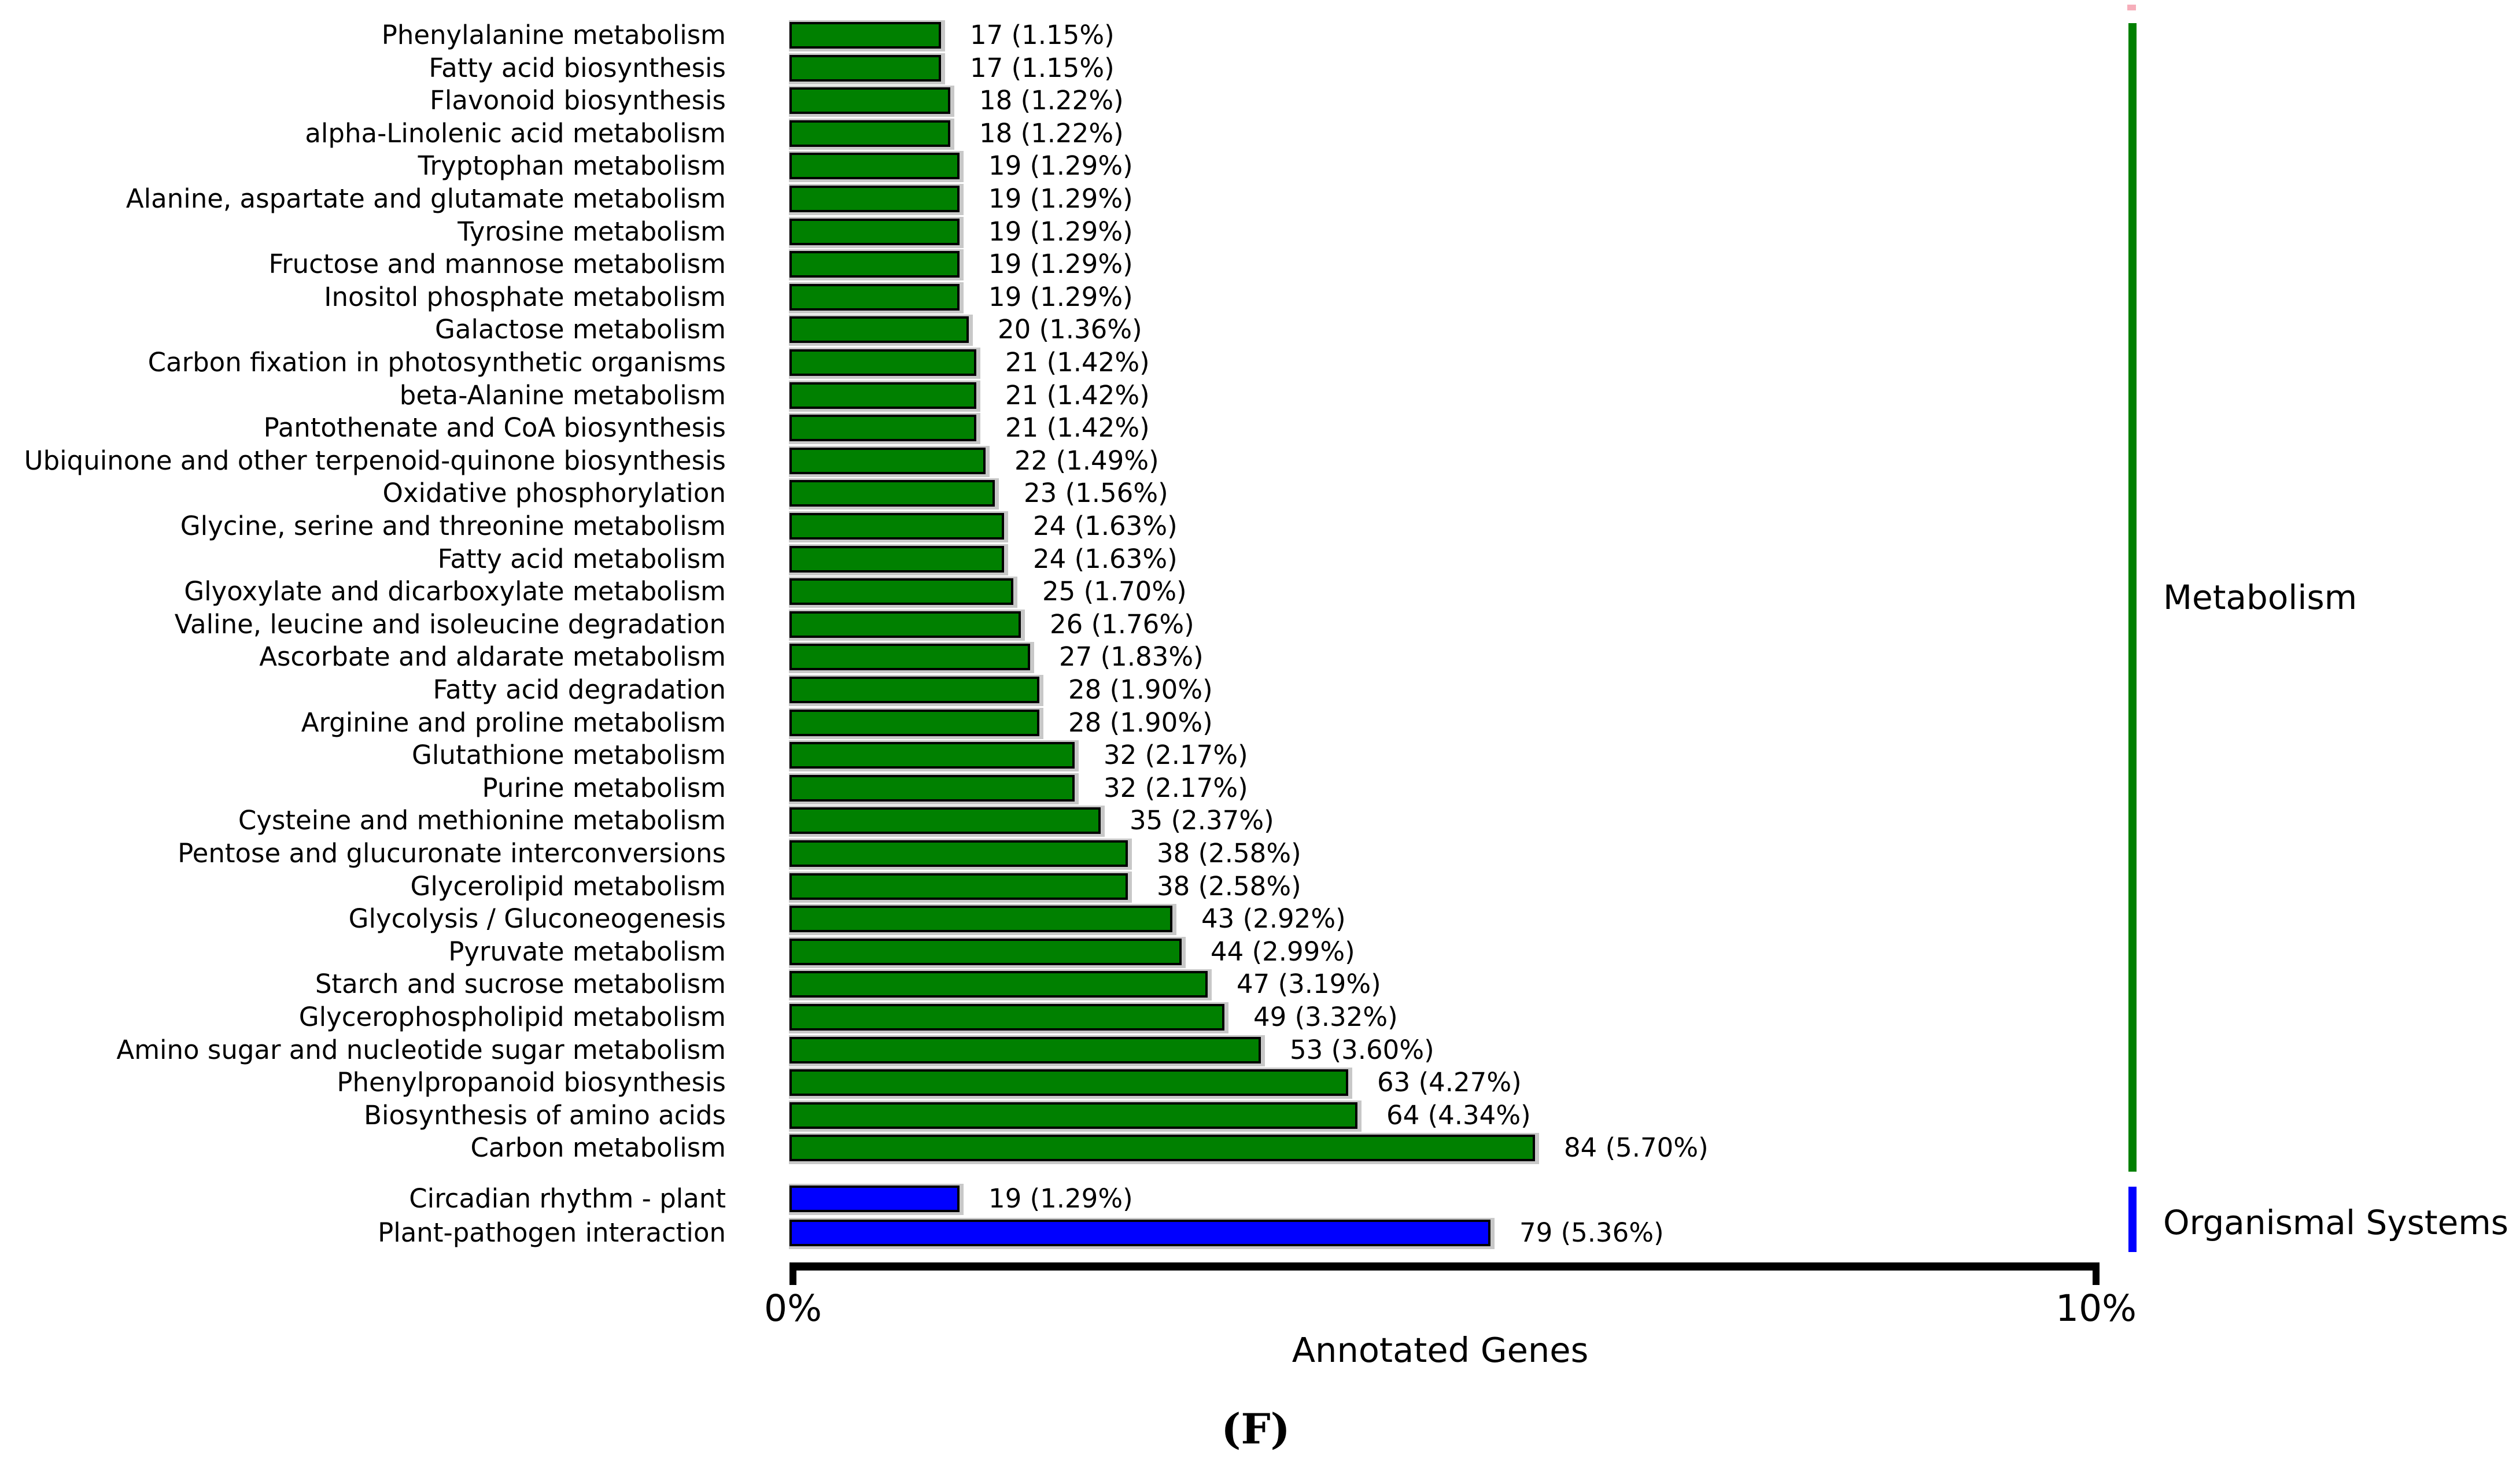  What do you see at coordinates (1260, 100) in the screenshot?
I see `bar-row: Flavonoid biosynthesis 18 (1.22%)` at bounding box center [1260, 100].